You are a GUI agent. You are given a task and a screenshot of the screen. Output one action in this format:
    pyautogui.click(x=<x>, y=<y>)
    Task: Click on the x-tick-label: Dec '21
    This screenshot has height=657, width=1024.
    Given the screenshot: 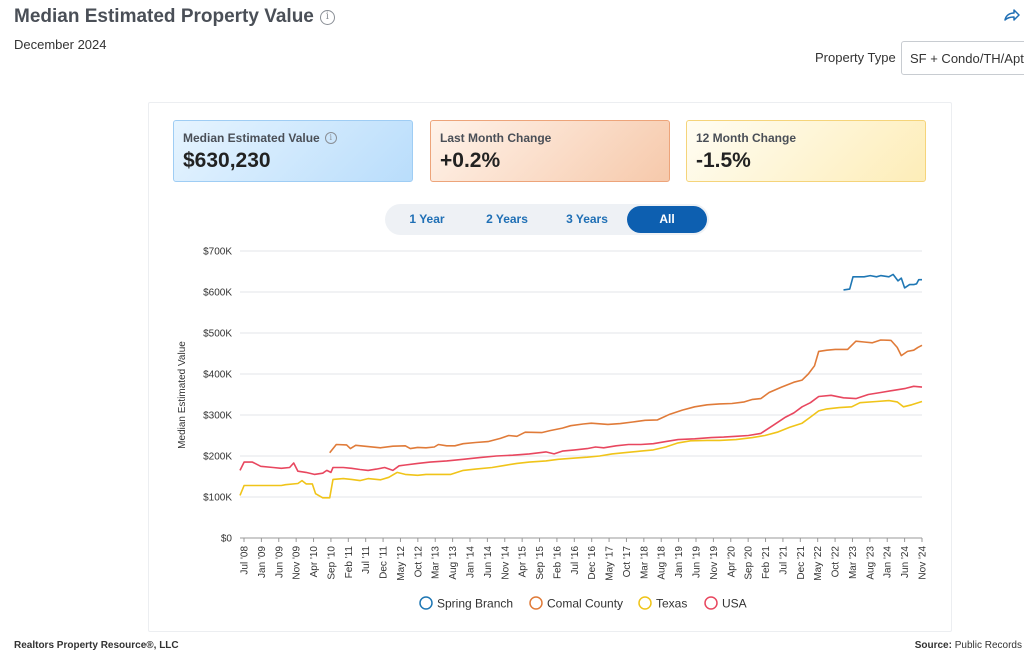 What is the action you would take?
    pyautogui.click(x=801, y=563)
    